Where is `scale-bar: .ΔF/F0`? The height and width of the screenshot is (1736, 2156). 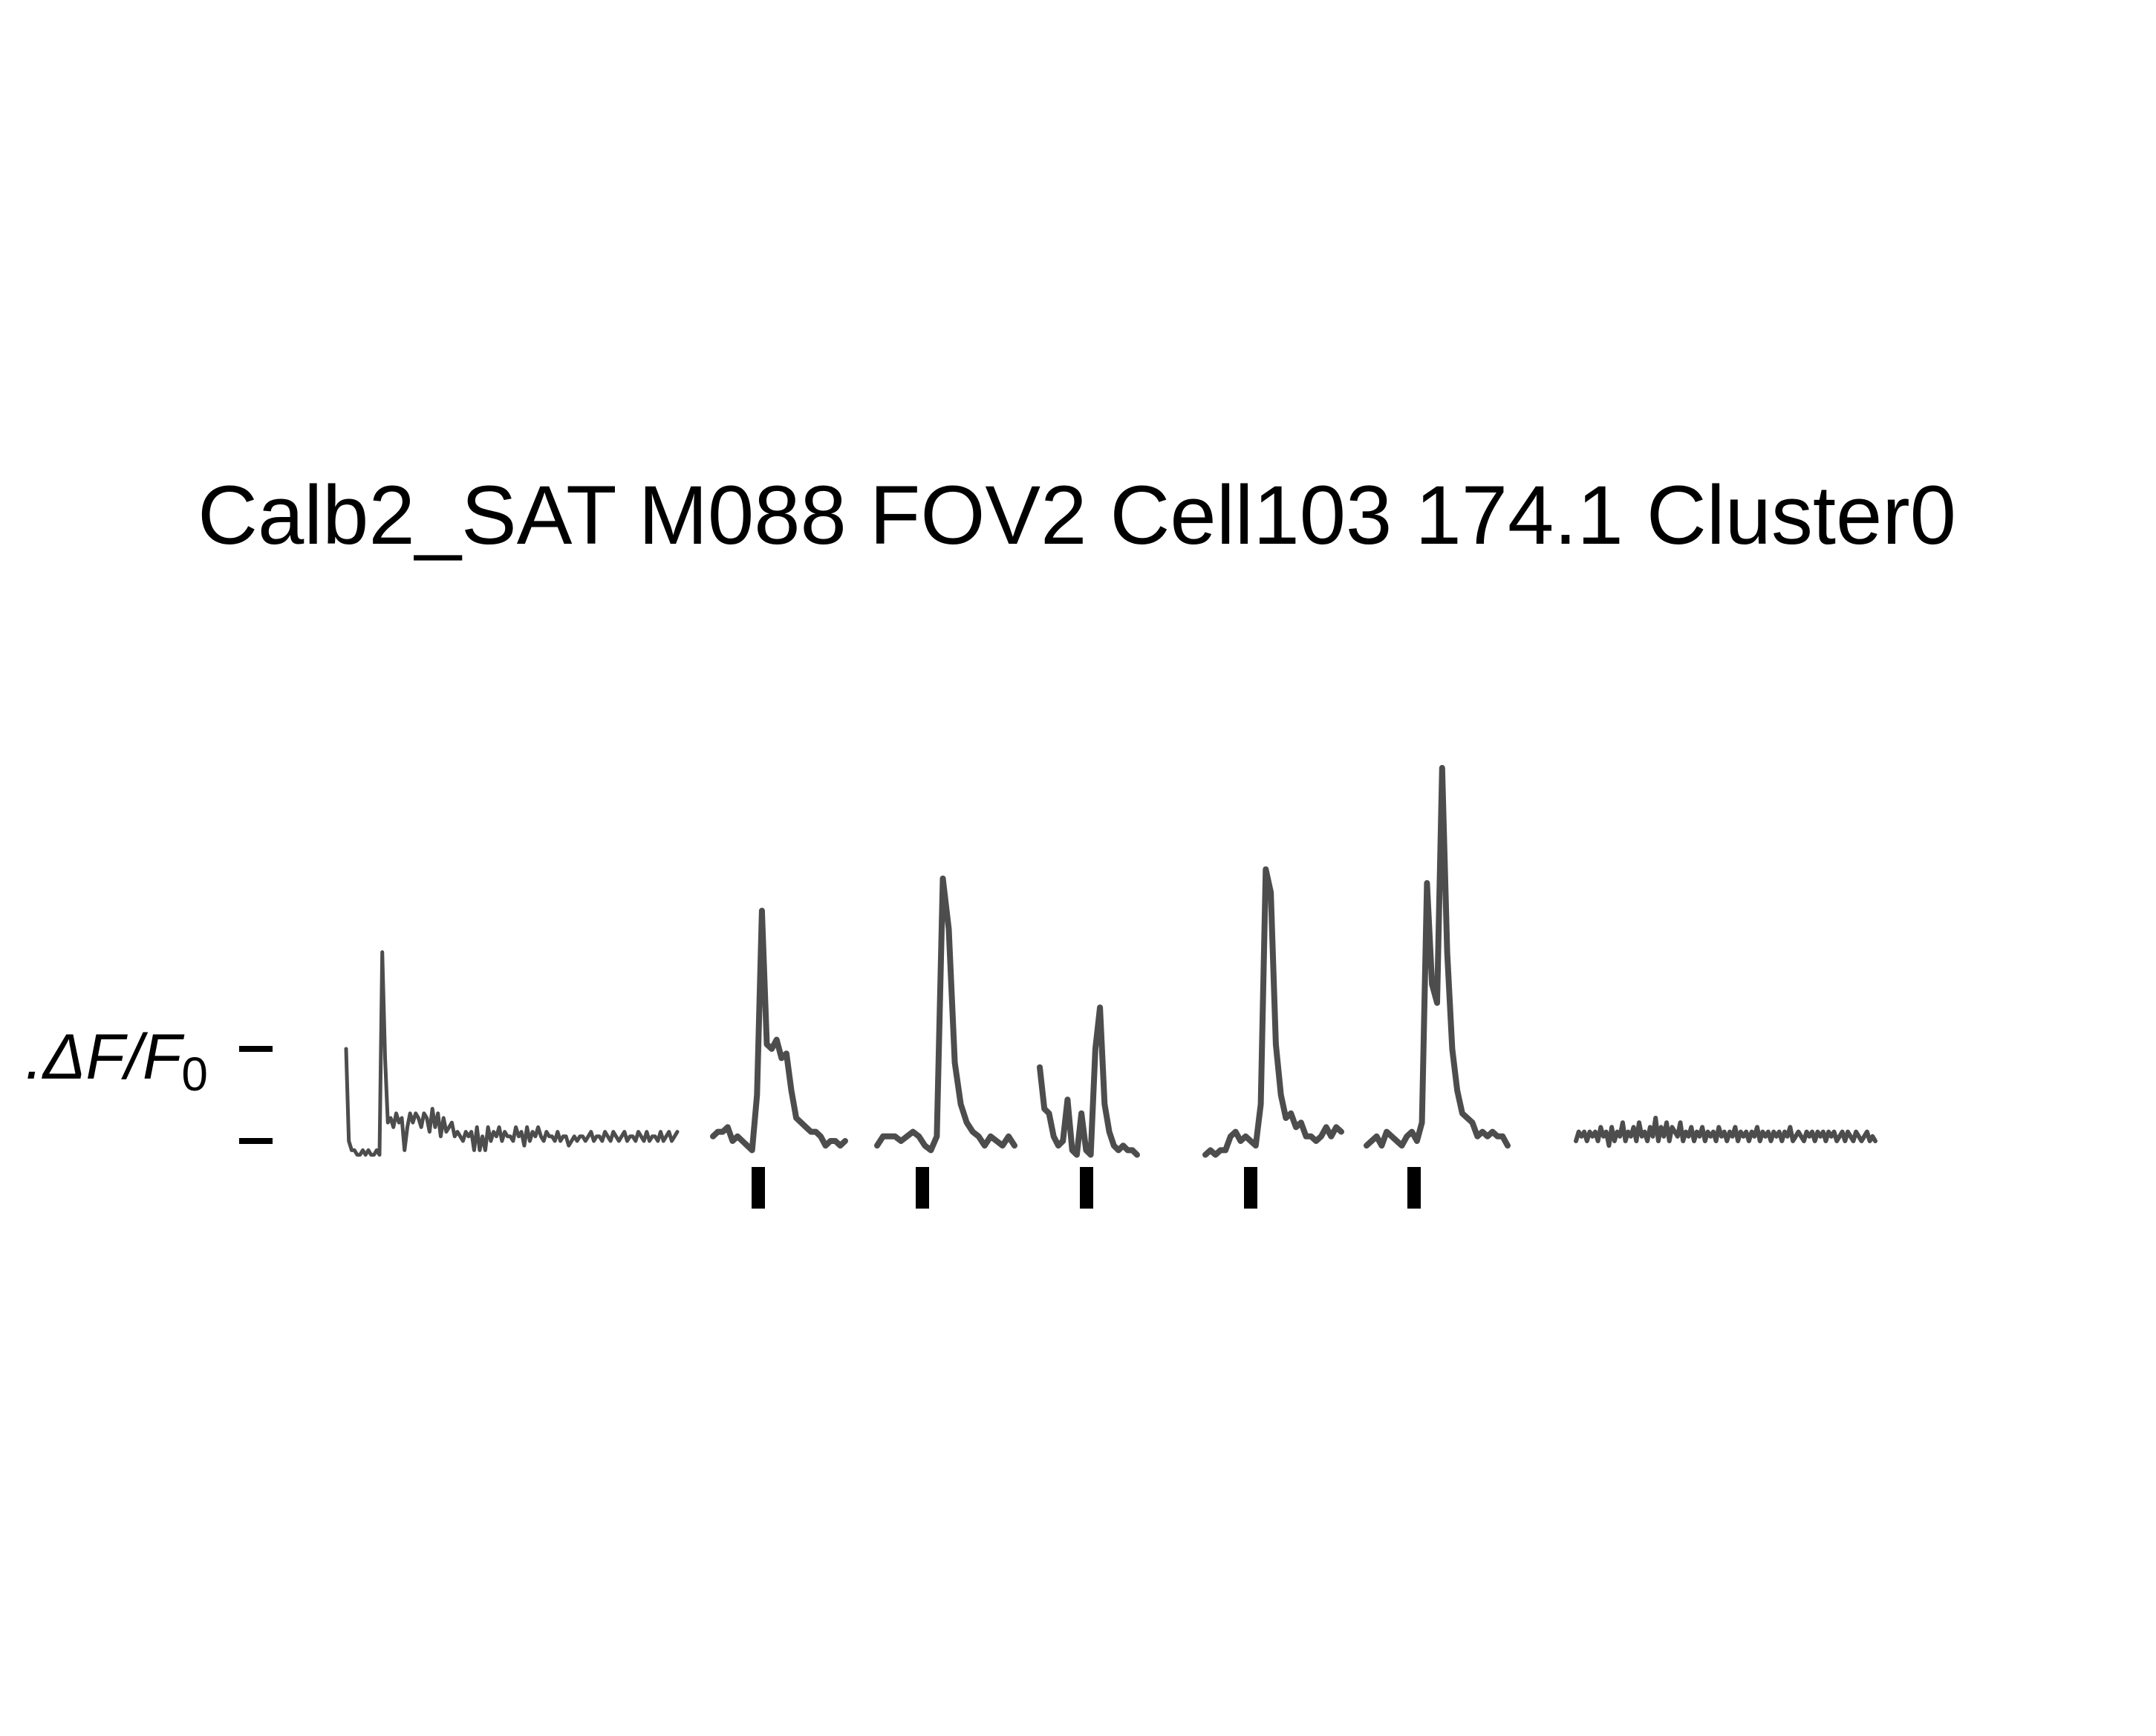 scale-bar: .ΔF/F0 is located at coordinates (149, 1082).